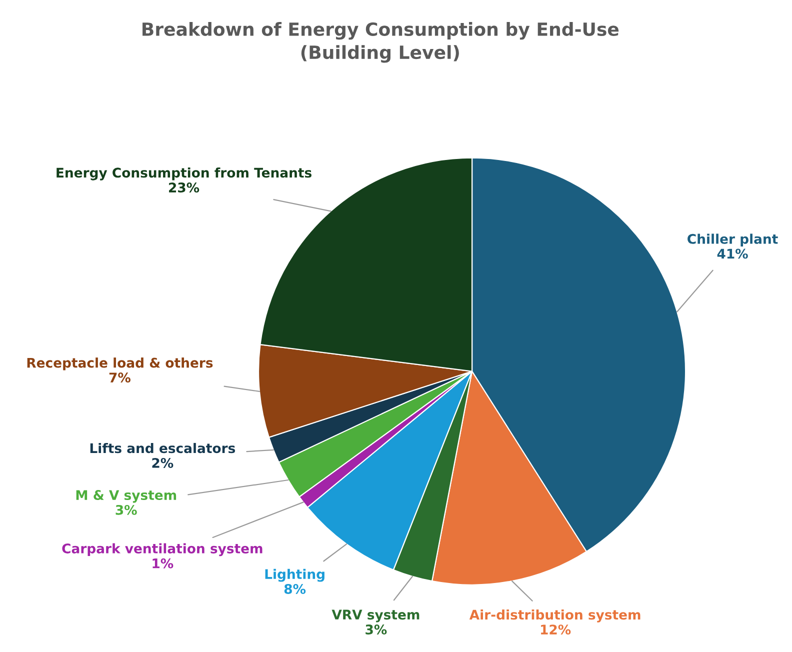 The height and width of the screenshot is (652, 792). What do you see at coordinates (119, 377) in the screenshot?
I see `data-label: 7%` at bounding box center [119, 377].